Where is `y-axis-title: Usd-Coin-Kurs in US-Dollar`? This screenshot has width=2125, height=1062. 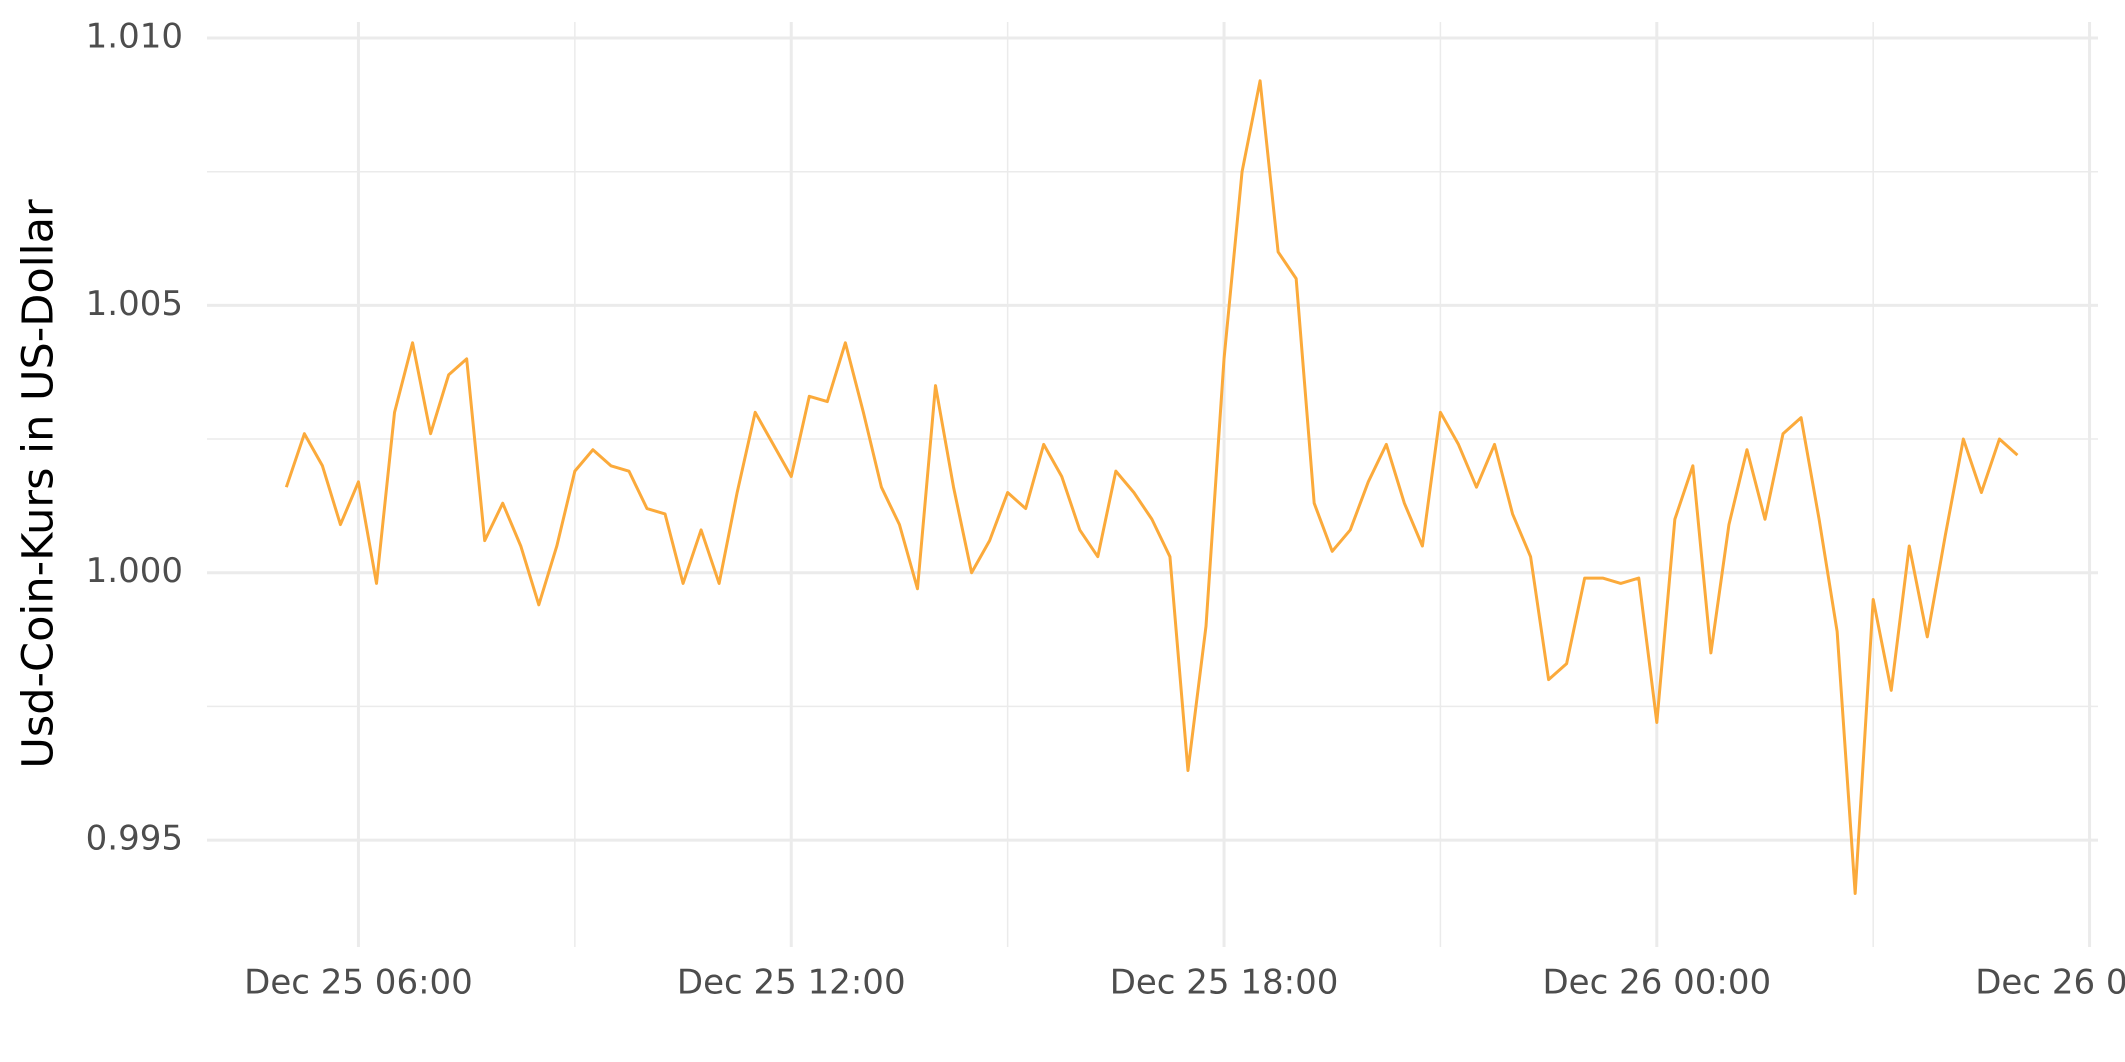 y-axis-title: Usd-Coin-Kurs in US-Dollar is located at coordinates (39, 484).